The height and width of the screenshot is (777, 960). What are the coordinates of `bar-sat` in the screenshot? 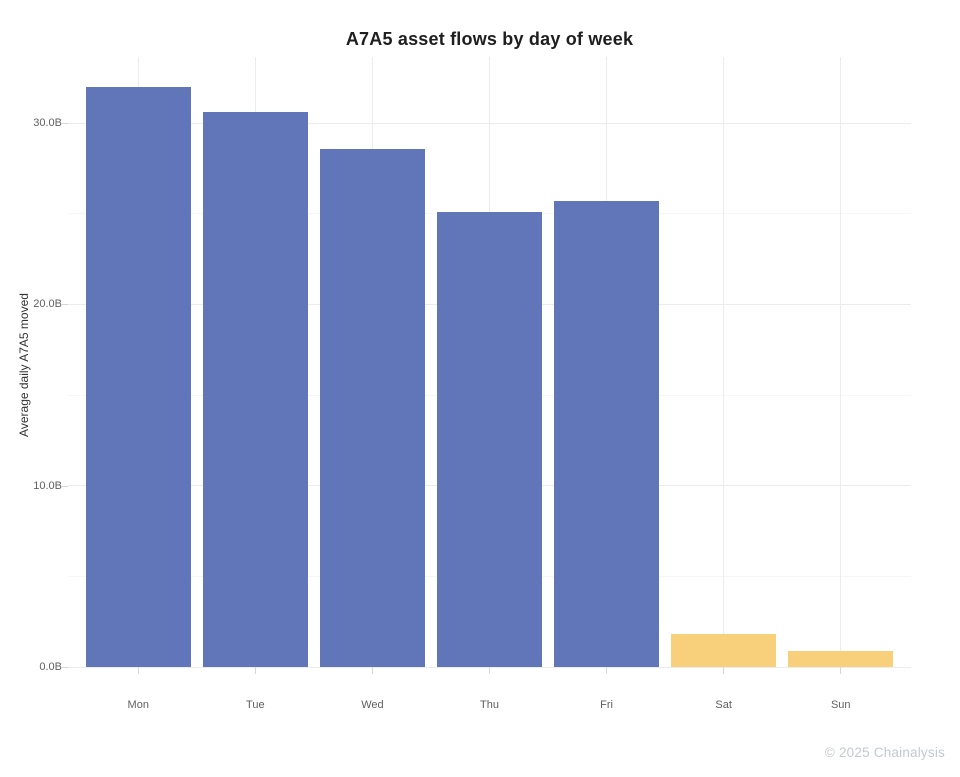 It's located at (723, 650).